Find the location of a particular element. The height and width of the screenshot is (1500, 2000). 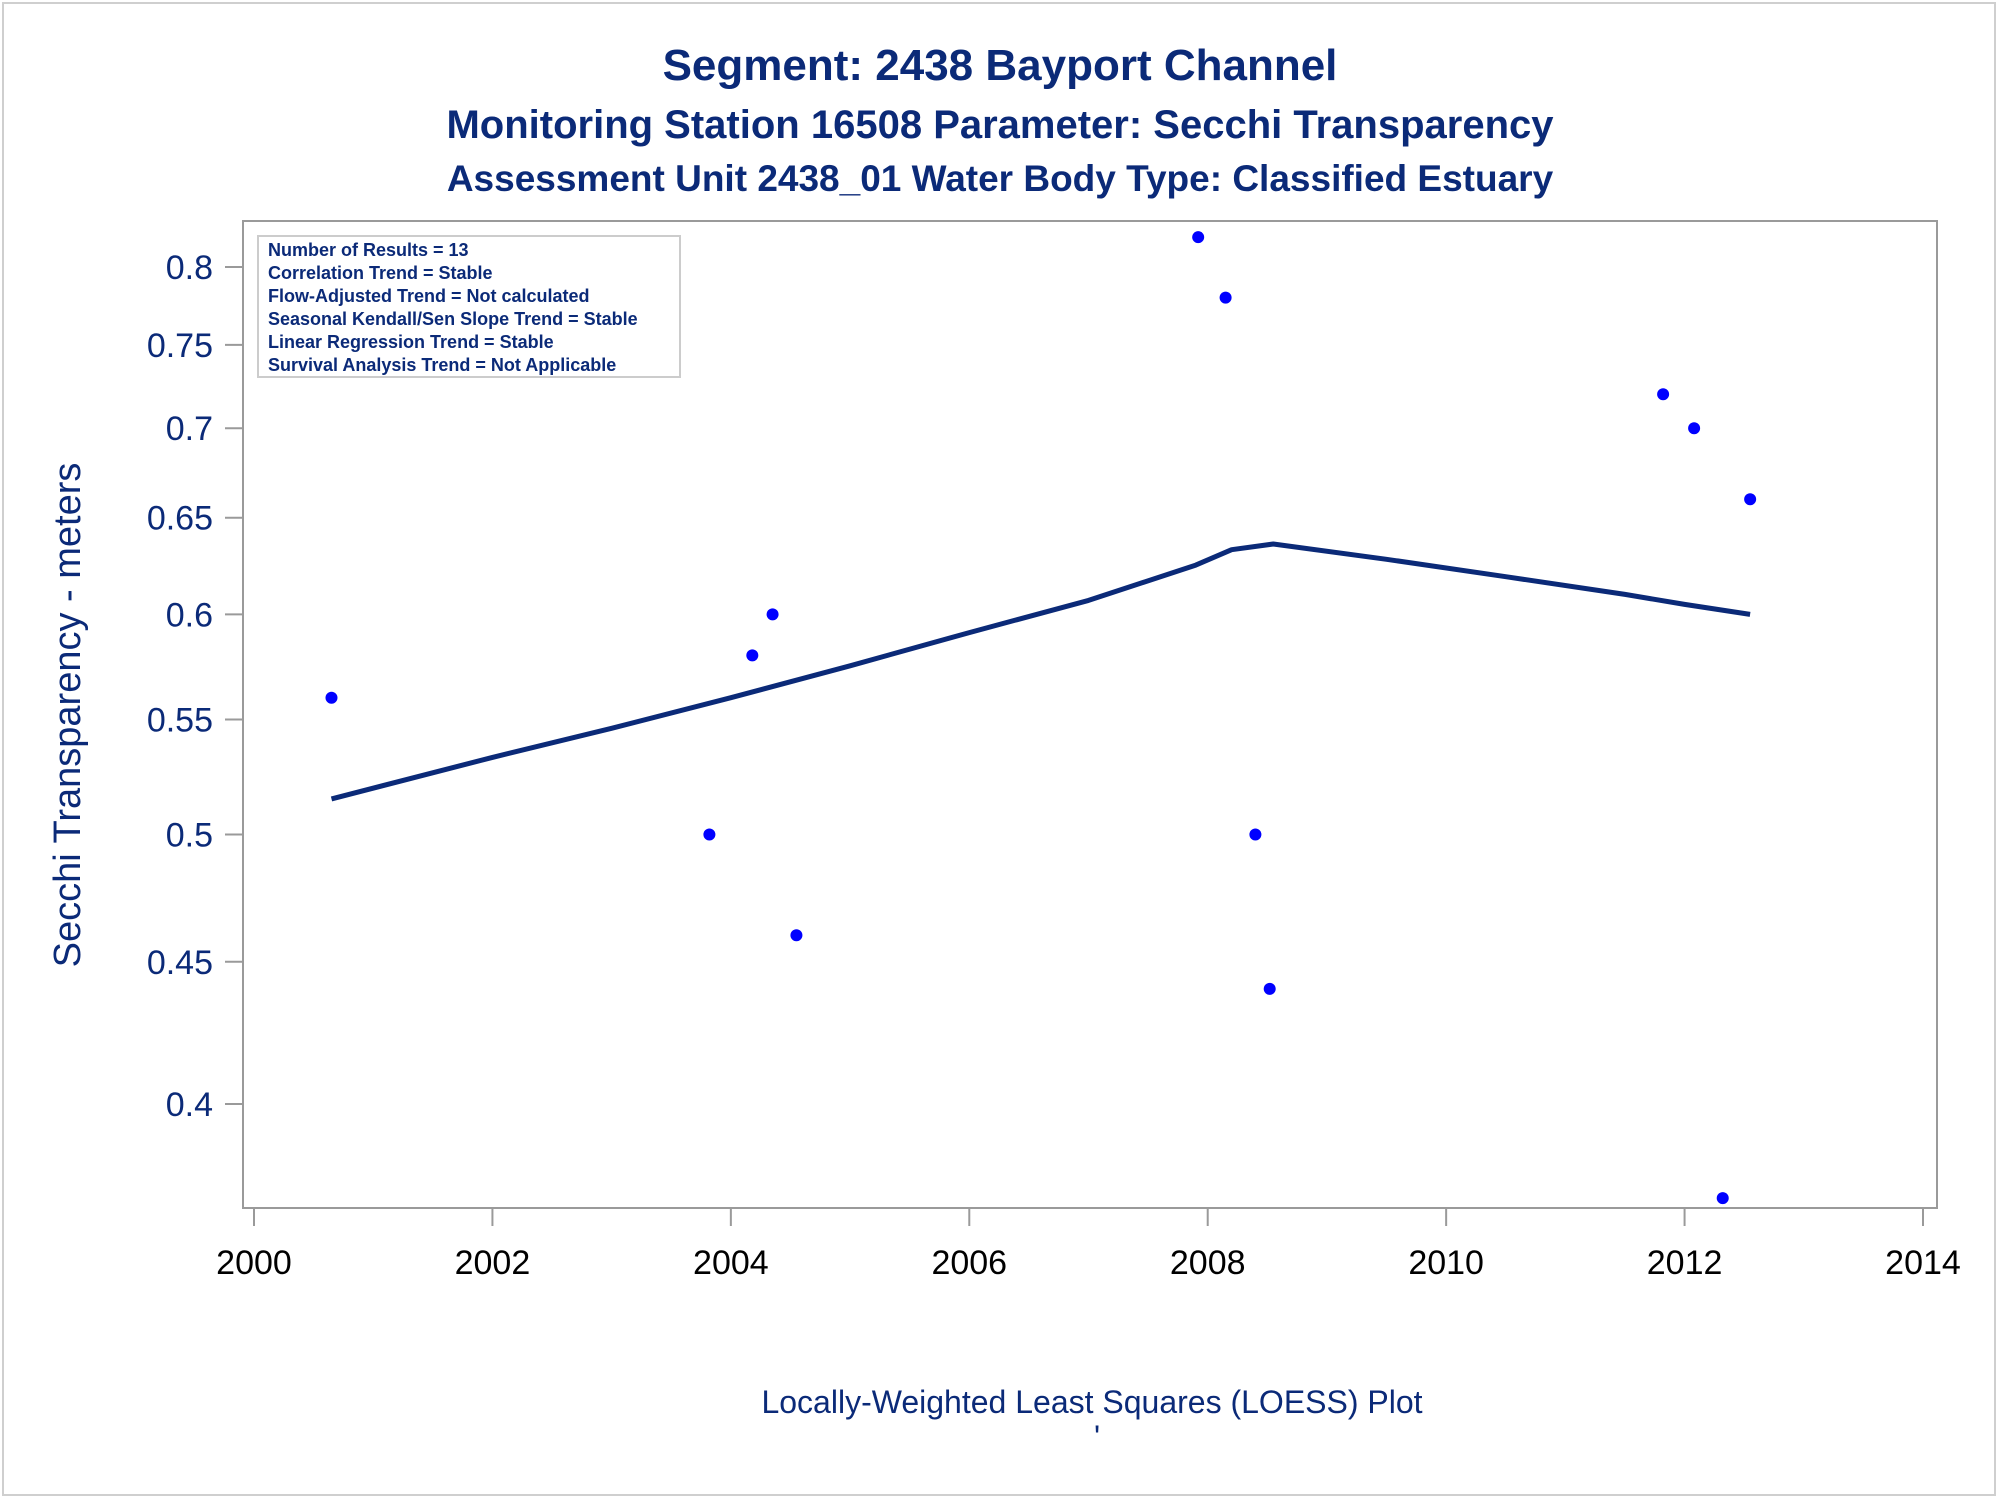

y-tick-label: 0.75 is located at coordinates (180, 346).